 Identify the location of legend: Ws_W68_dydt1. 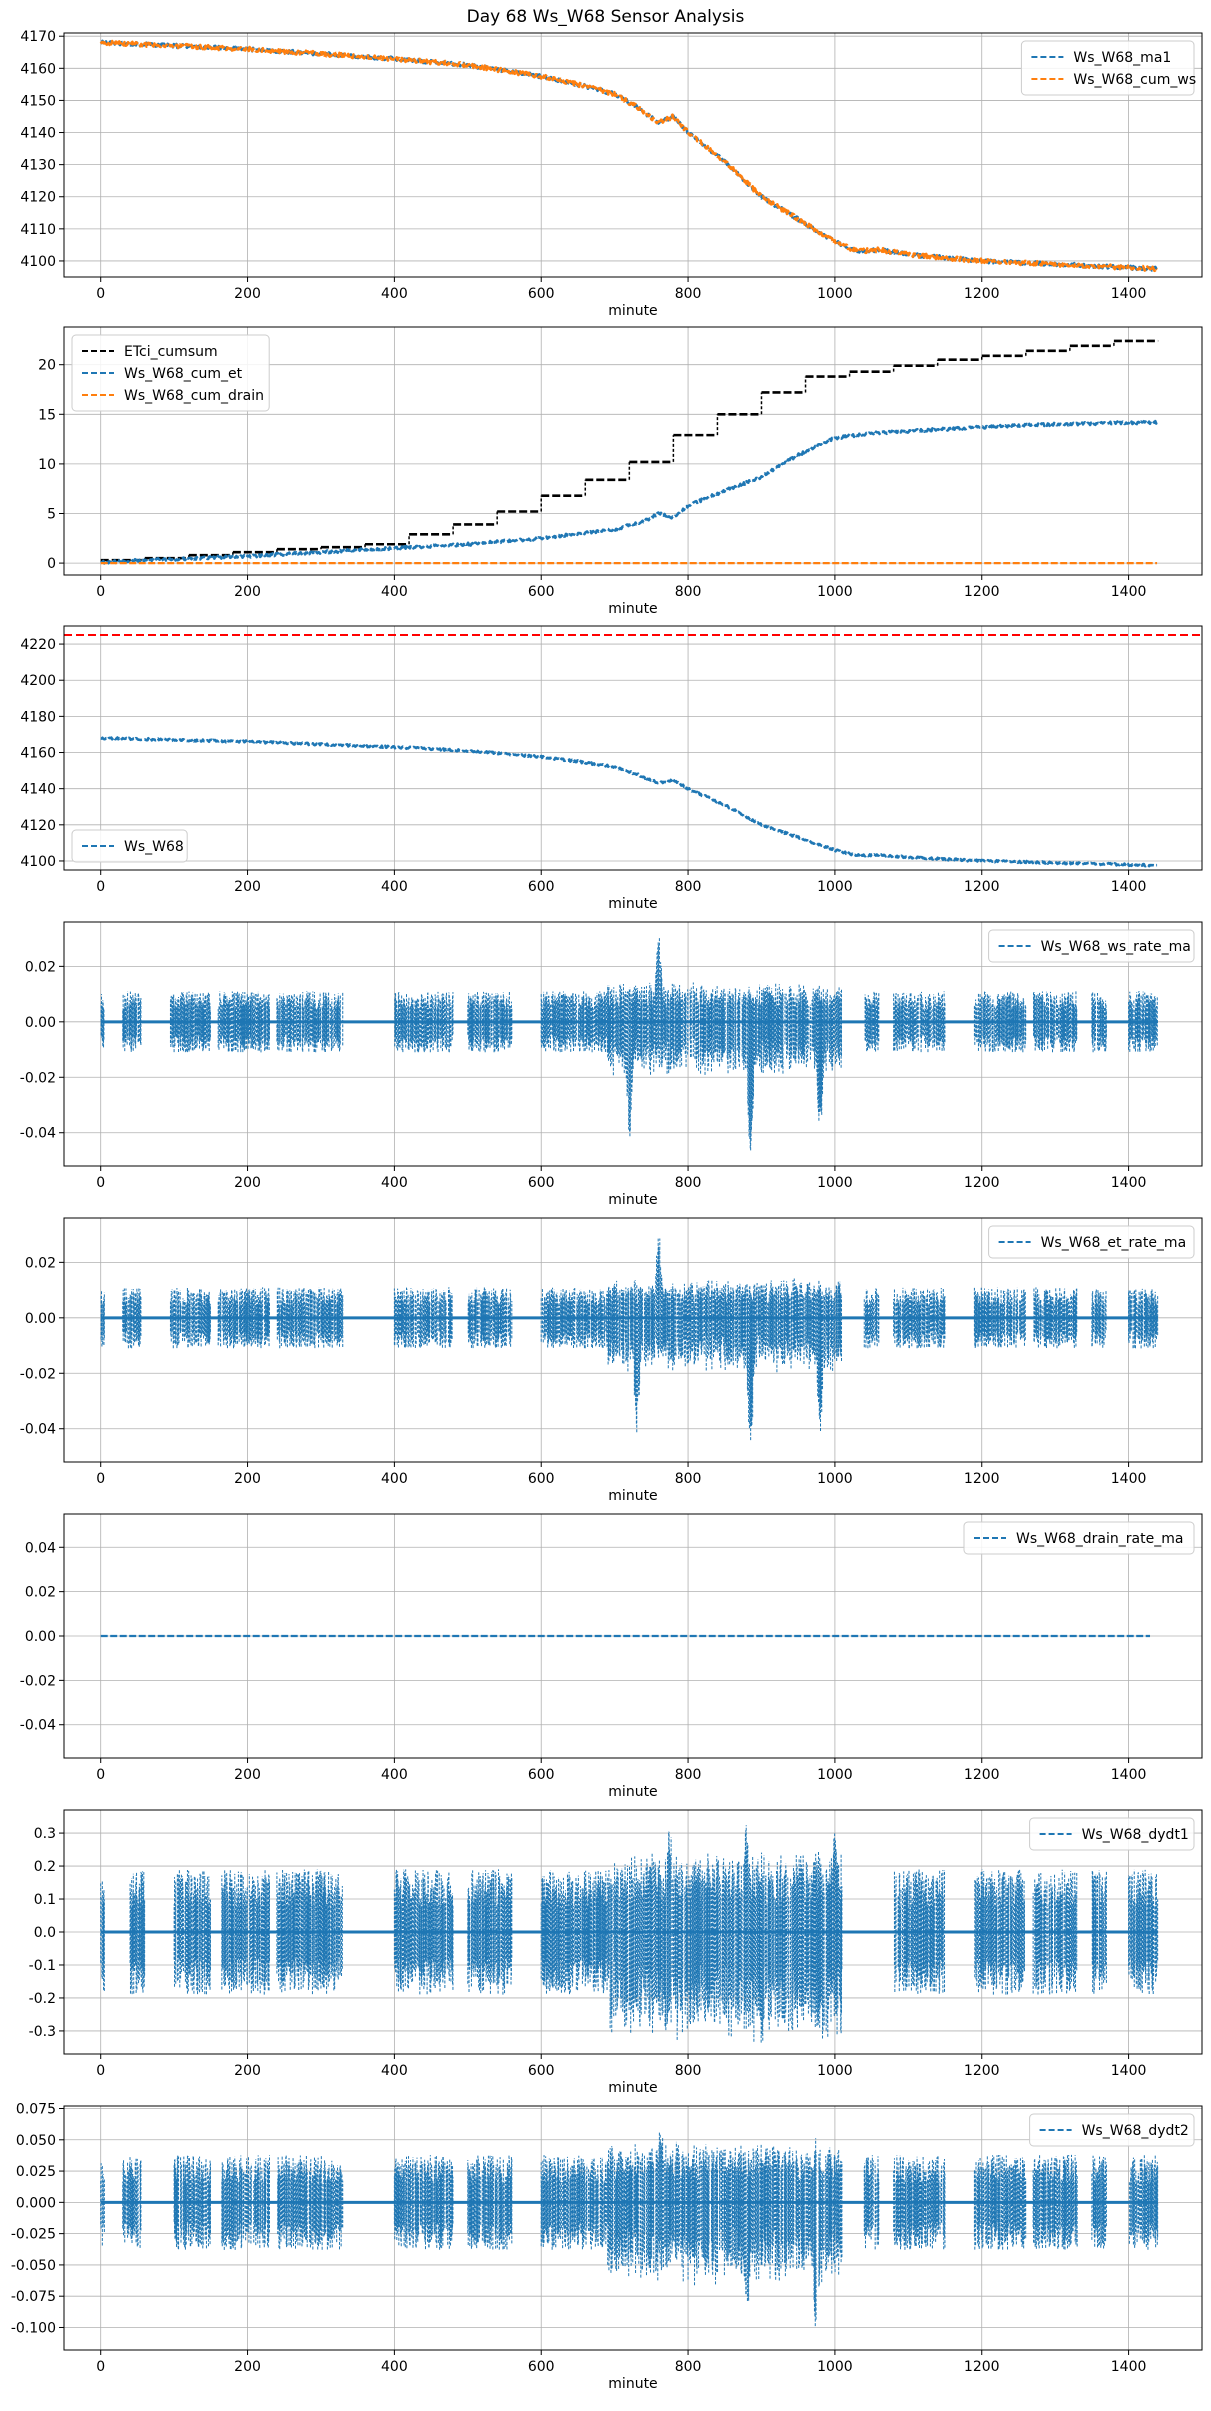
(1112, 1834).